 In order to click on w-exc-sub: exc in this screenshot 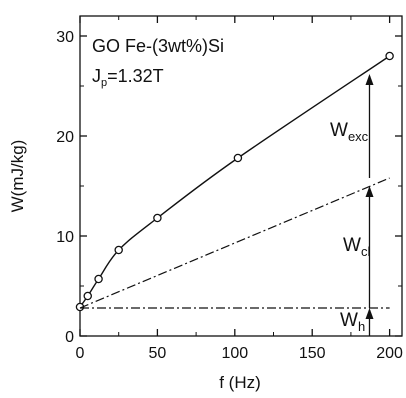, I will do `click(358, 136)`.